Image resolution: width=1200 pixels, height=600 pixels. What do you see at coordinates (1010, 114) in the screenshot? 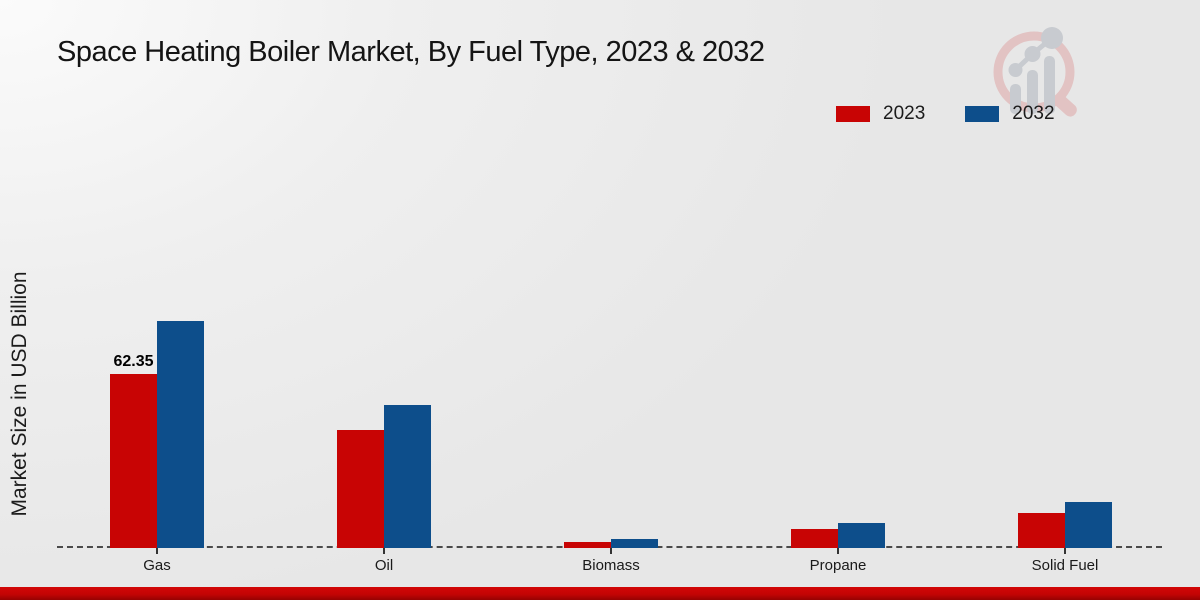
I see `legend-item-2032: 2032` at bounding box center [1010, 114].